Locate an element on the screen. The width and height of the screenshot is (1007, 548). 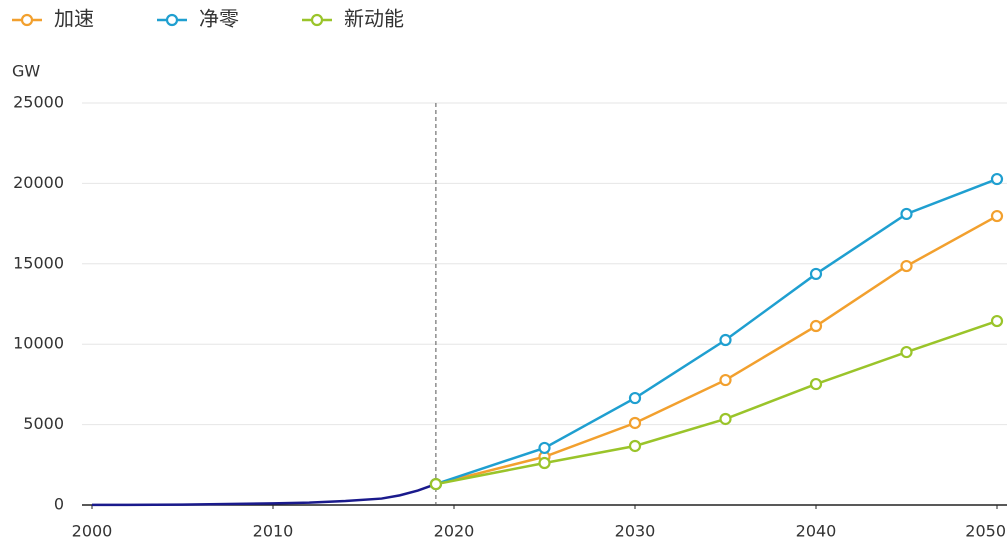
y-tick-label: 0 is located at coordinates (59, 504).